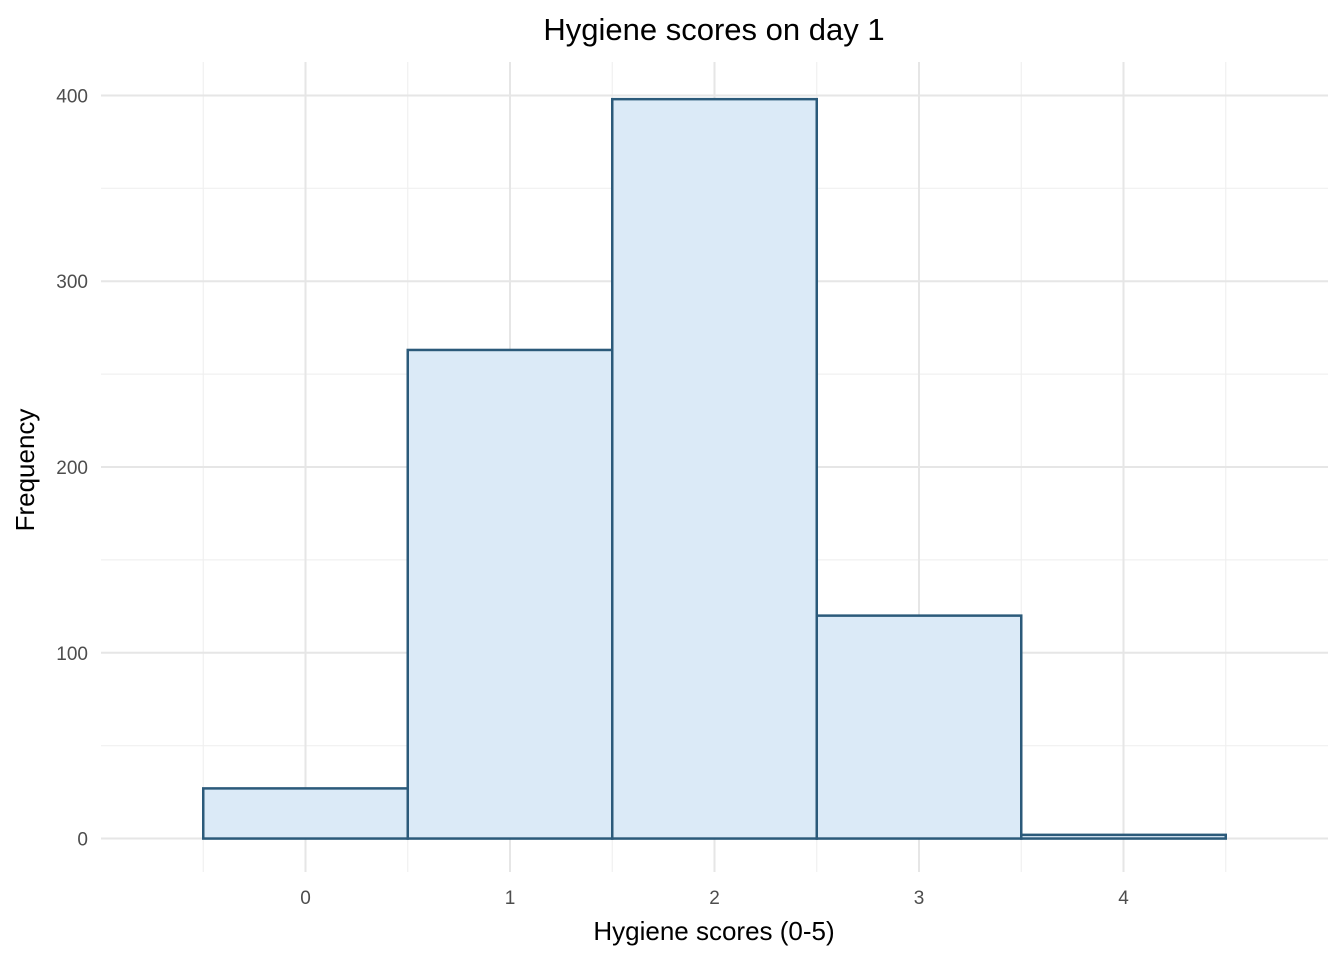 The width and height of the screenshot is (1344, 960). I want to click on y-axis-title: Frequency, so click(25, 470).